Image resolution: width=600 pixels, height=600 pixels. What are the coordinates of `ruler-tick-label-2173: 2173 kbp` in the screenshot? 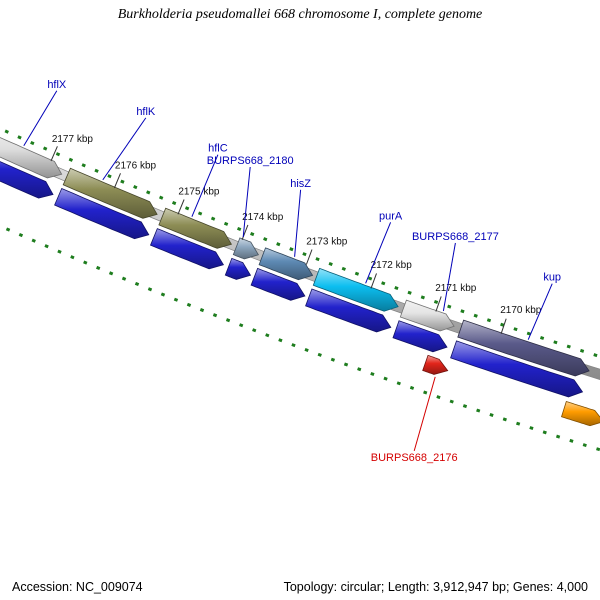 It's located at (327, 241).